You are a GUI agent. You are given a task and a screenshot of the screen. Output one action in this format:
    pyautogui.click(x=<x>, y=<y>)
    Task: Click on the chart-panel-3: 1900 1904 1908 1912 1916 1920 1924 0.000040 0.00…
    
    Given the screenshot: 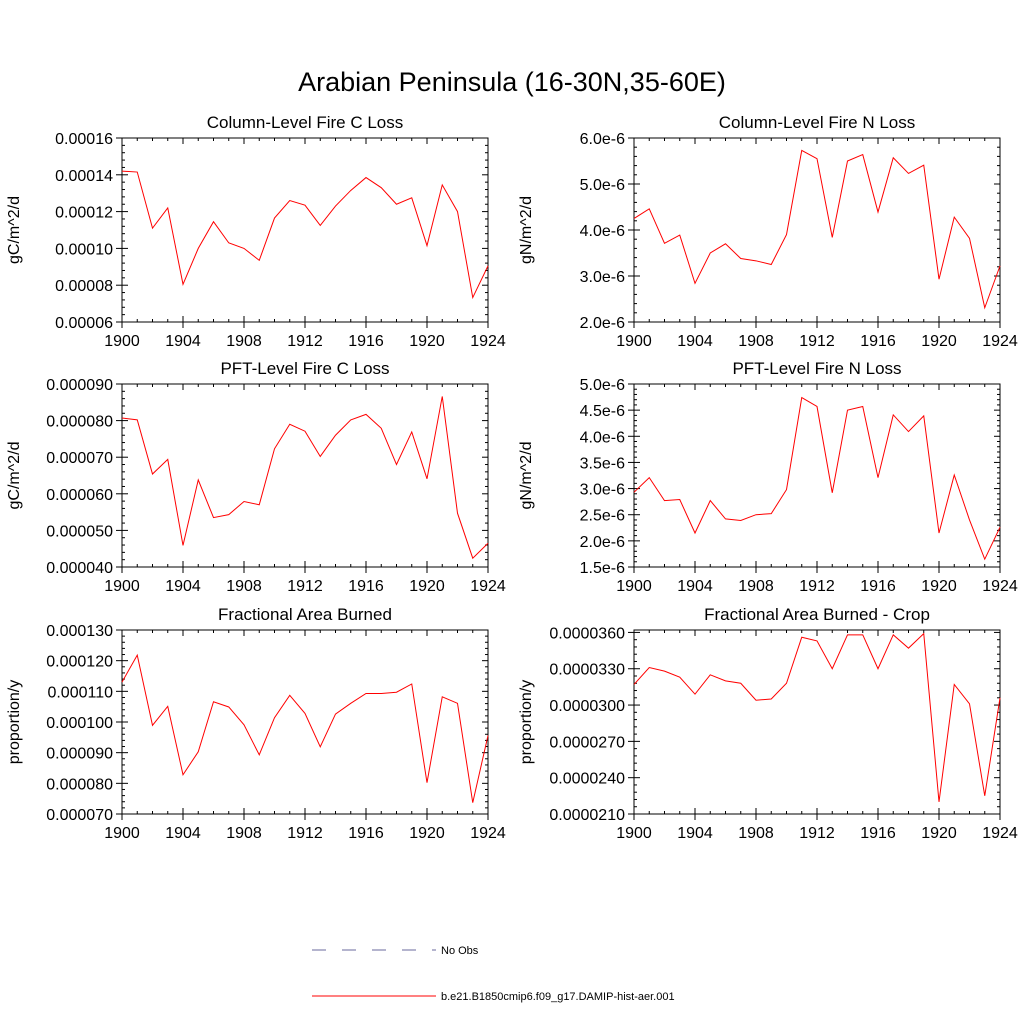 What is the action you would take?
    pyautogui.click(x=256, y=477)
    